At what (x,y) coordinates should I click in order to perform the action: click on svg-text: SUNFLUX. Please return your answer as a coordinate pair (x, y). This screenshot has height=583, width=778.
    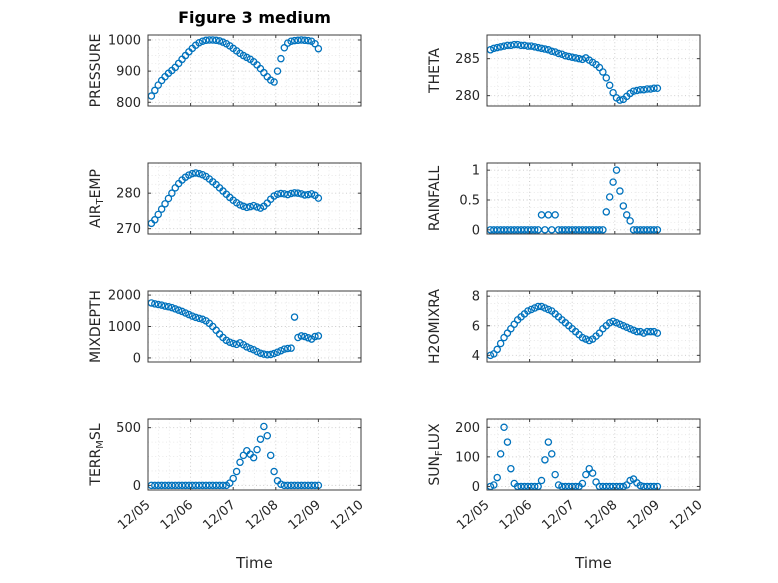
    Looking at the image, I should click on (436, 454).